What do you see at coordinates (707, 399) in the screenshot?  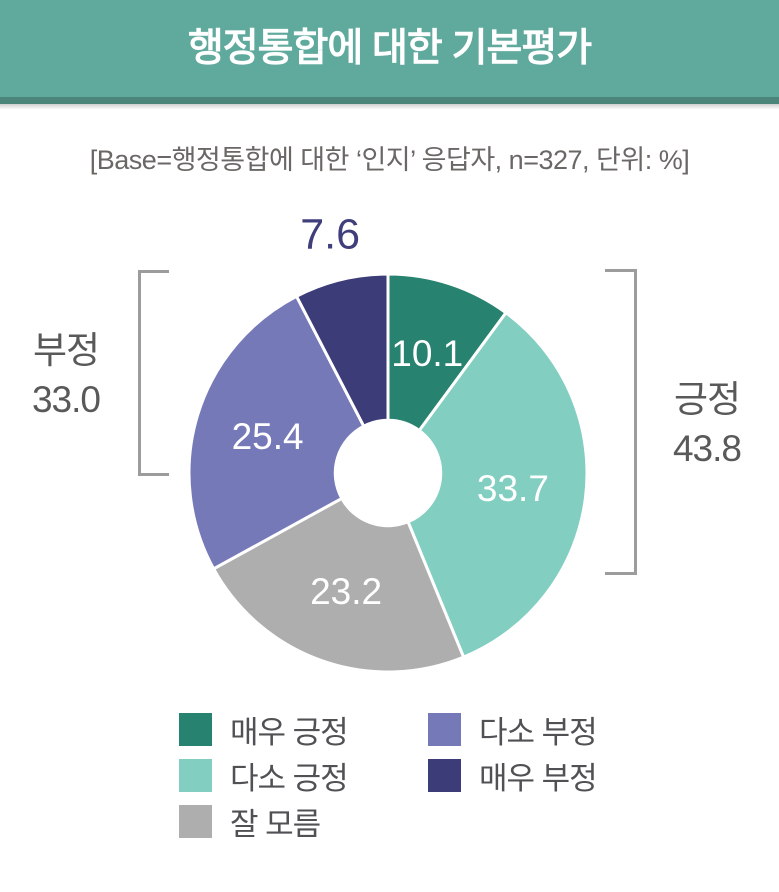 I see `positive-group-name: 긍정` at bounding box center [707, 399].